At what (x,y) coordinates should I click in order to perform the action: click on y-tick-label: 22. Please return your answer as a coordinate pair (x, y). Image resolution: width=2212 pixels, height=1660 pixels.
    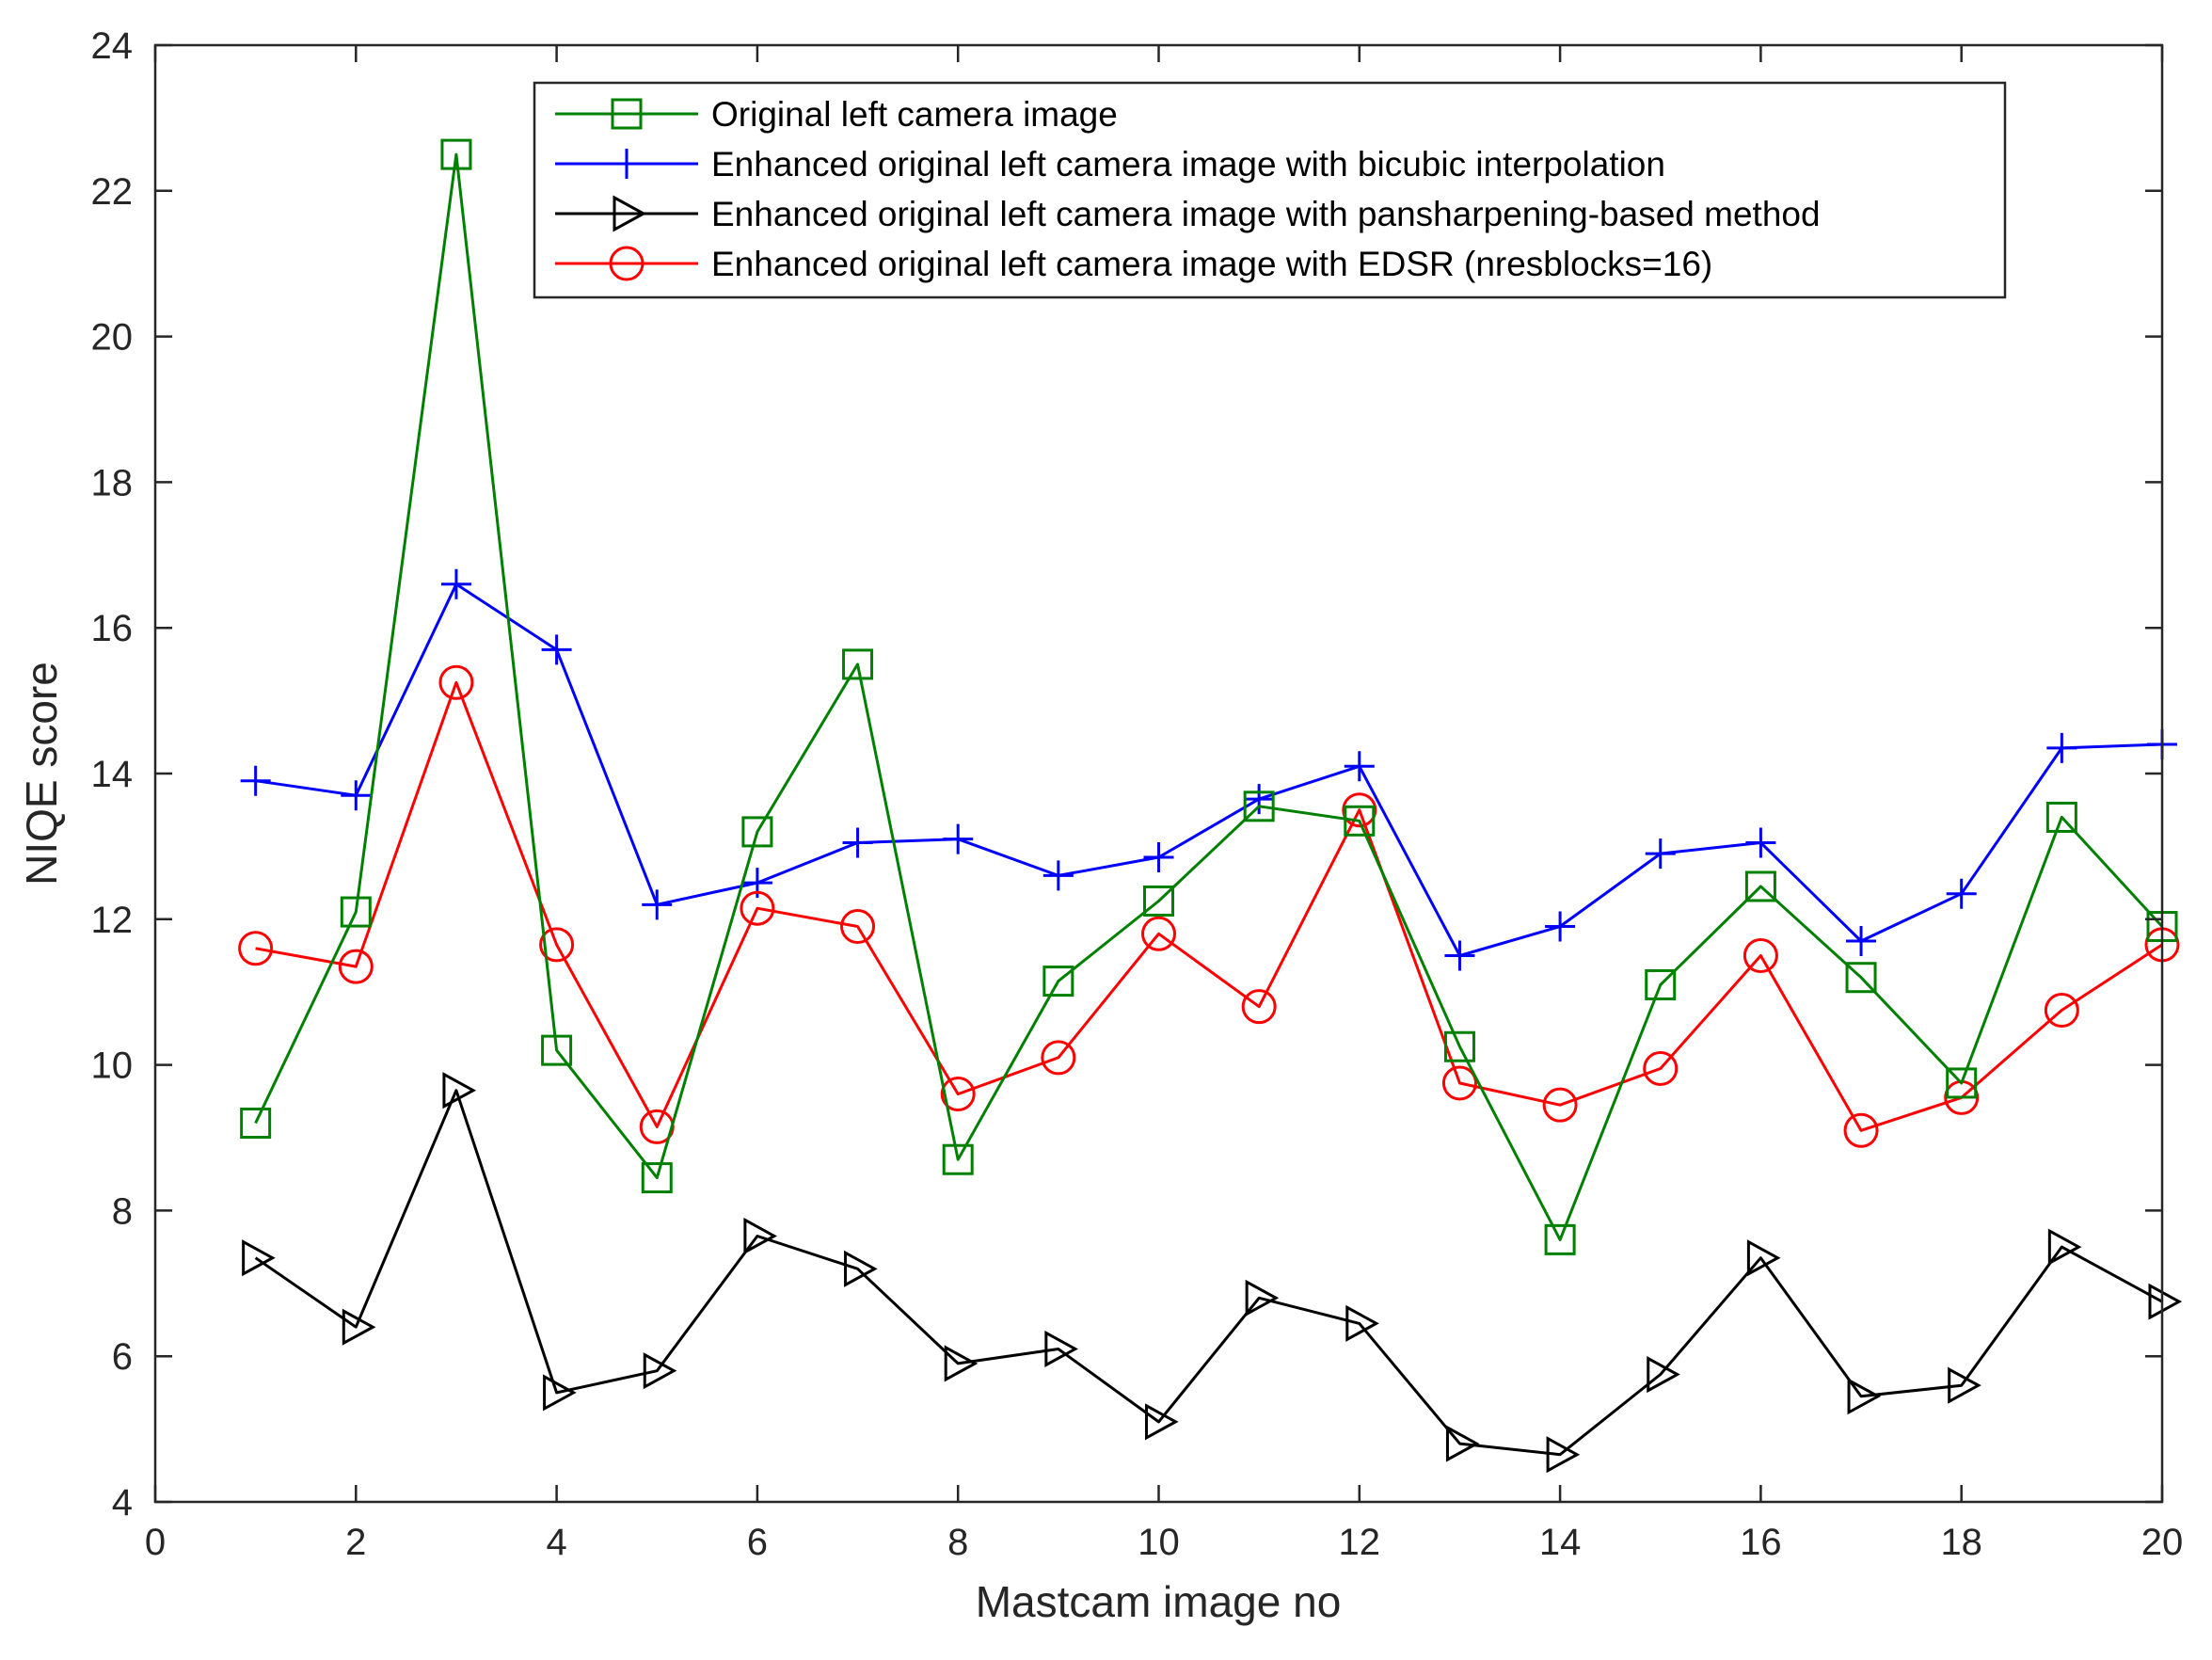
    Looking at the image, I should click on (112, 192).